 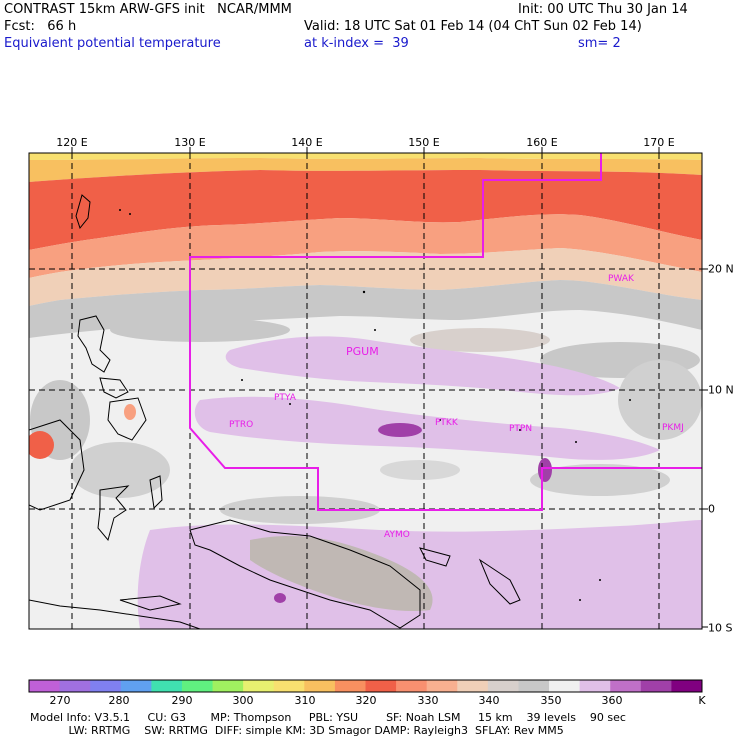 What do you see at coordinates (489, 700) in the screenshot?
I see `cb-label-340: 340` at bounding box center [489, 700].